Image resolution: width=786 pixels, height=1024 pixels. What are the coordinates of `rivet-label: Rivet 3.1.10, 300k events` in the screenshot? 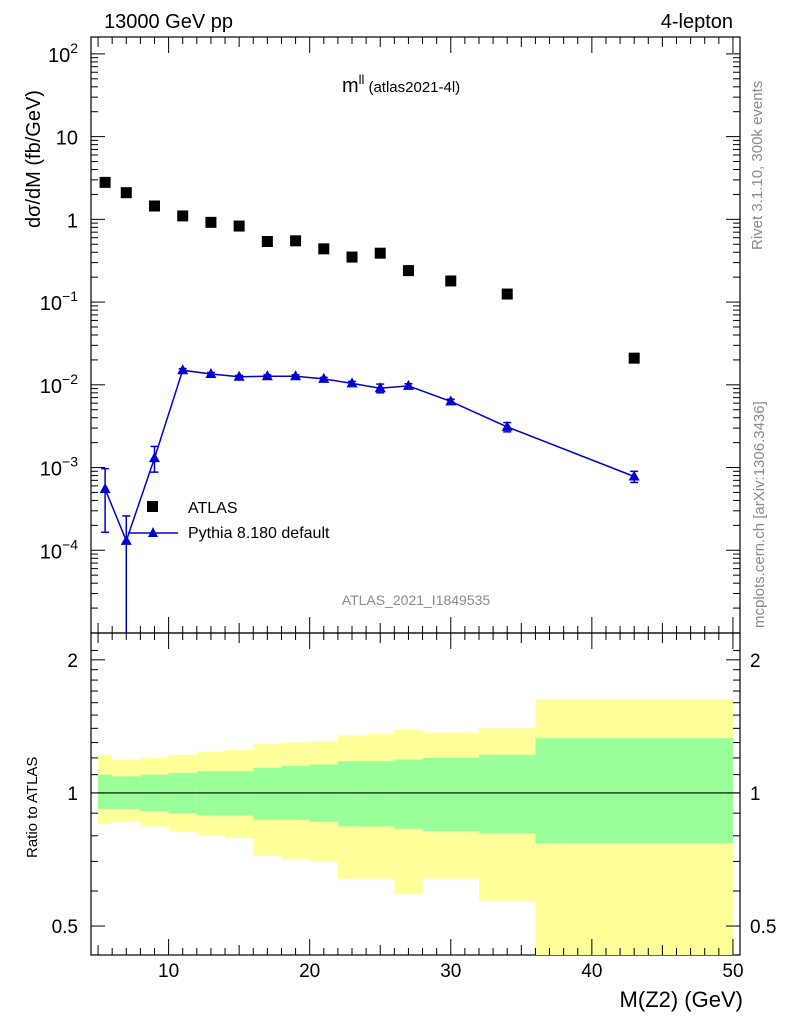 It's located at (757, 165).